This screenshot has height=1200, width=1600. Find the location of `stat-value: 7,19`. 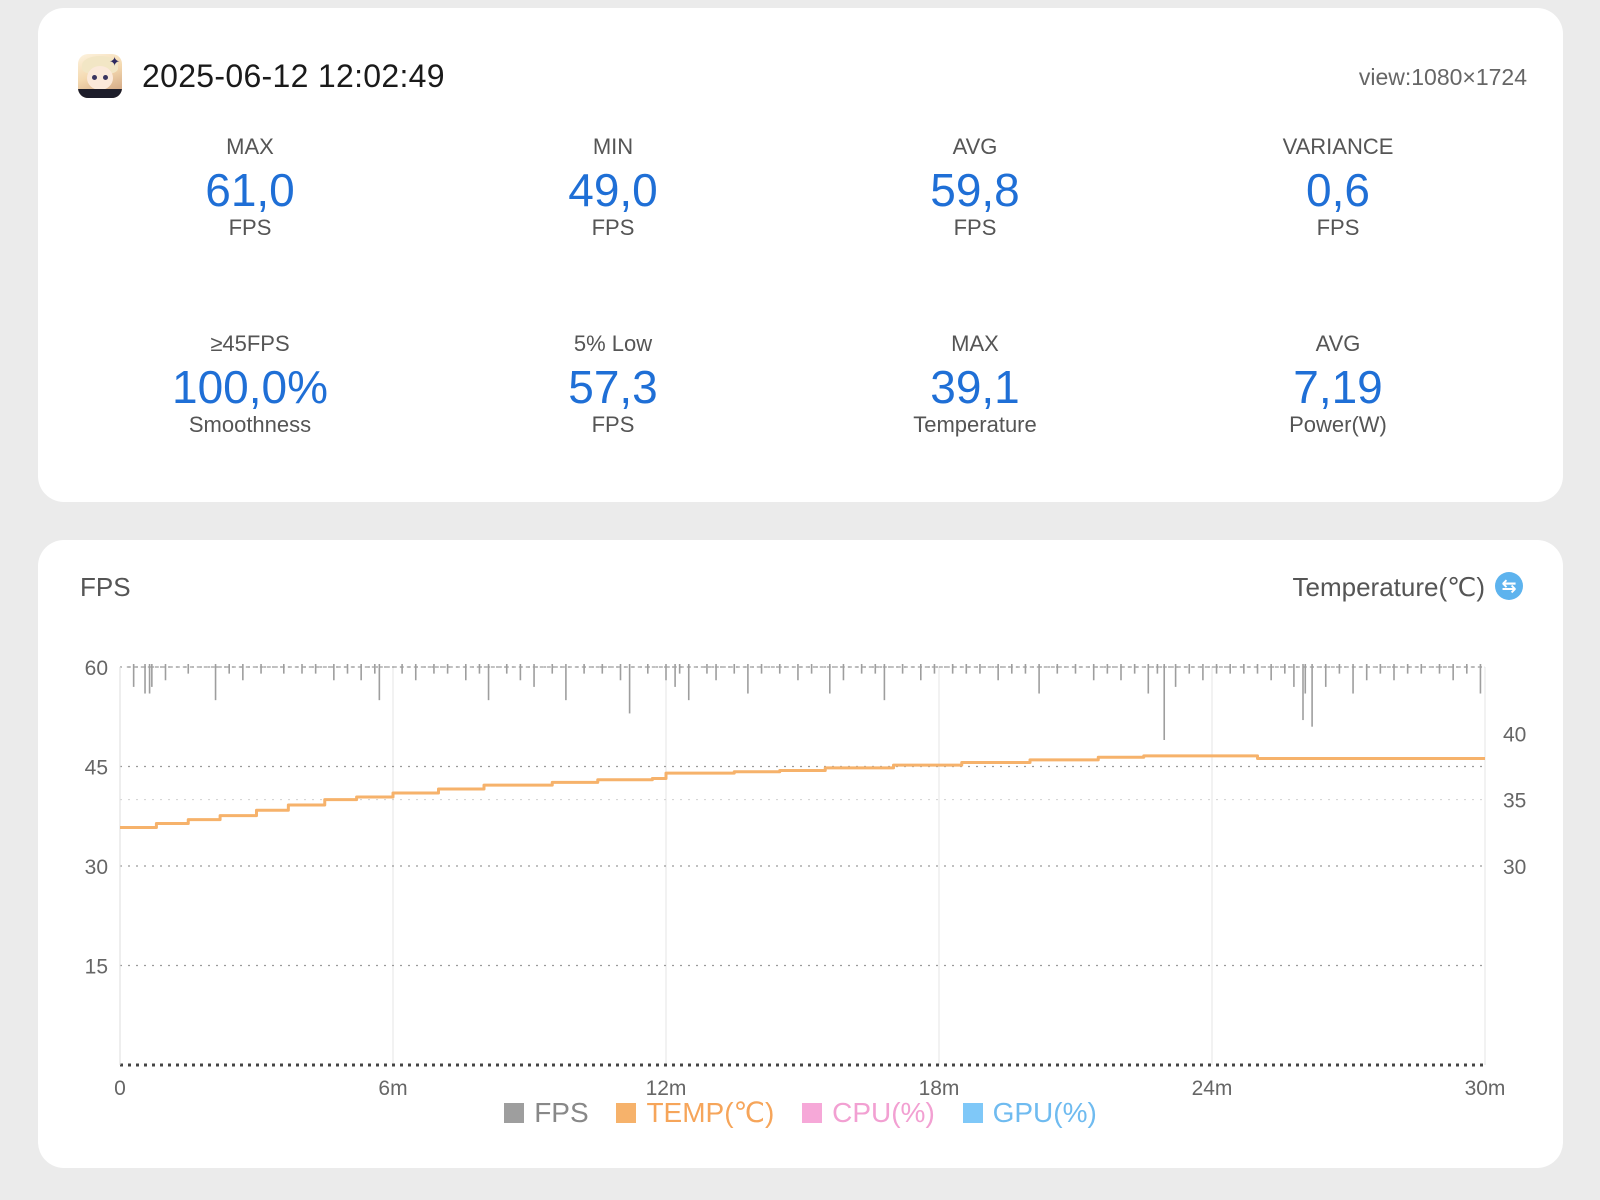

stat-value: 7,19 is located at coordinates (1338, 387).